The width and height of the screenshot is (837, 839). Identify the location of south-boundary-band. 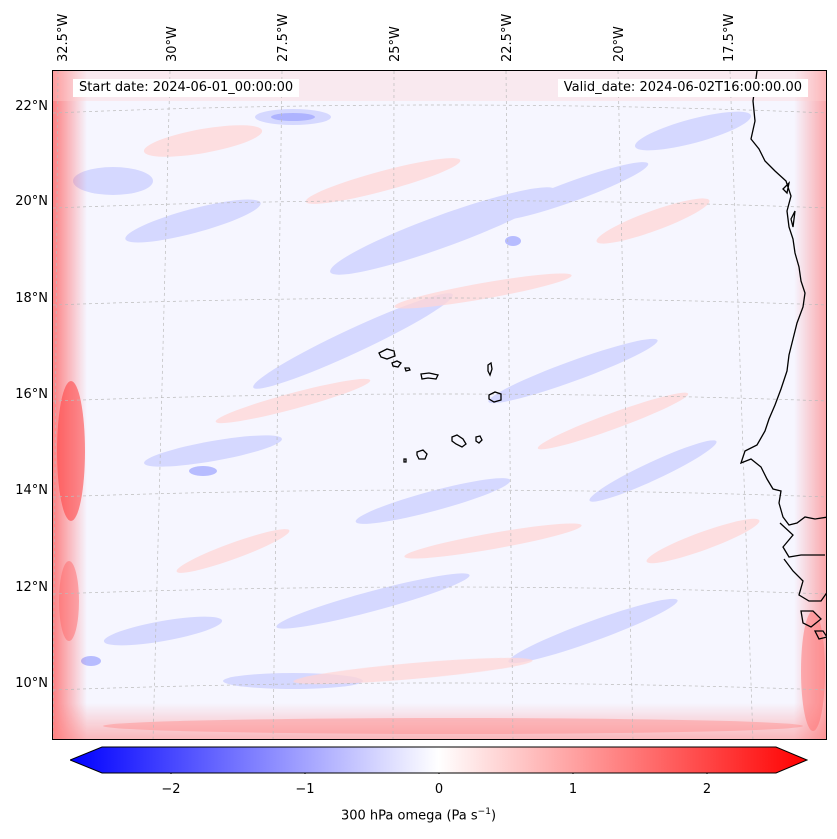
(439, 721).